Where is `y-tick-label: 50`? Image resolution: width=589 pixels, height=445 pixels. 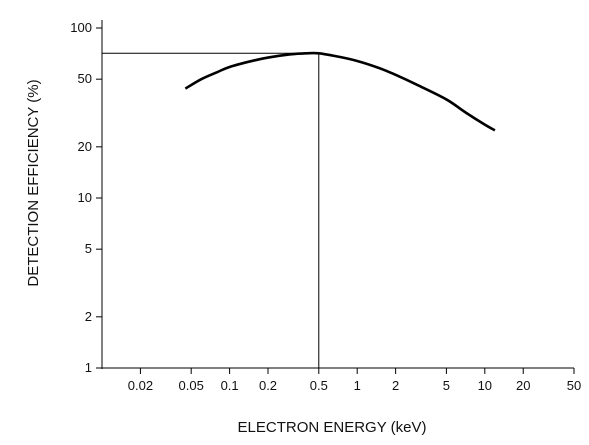
y-tick-label: 50 is located at coordinates (85, 78).